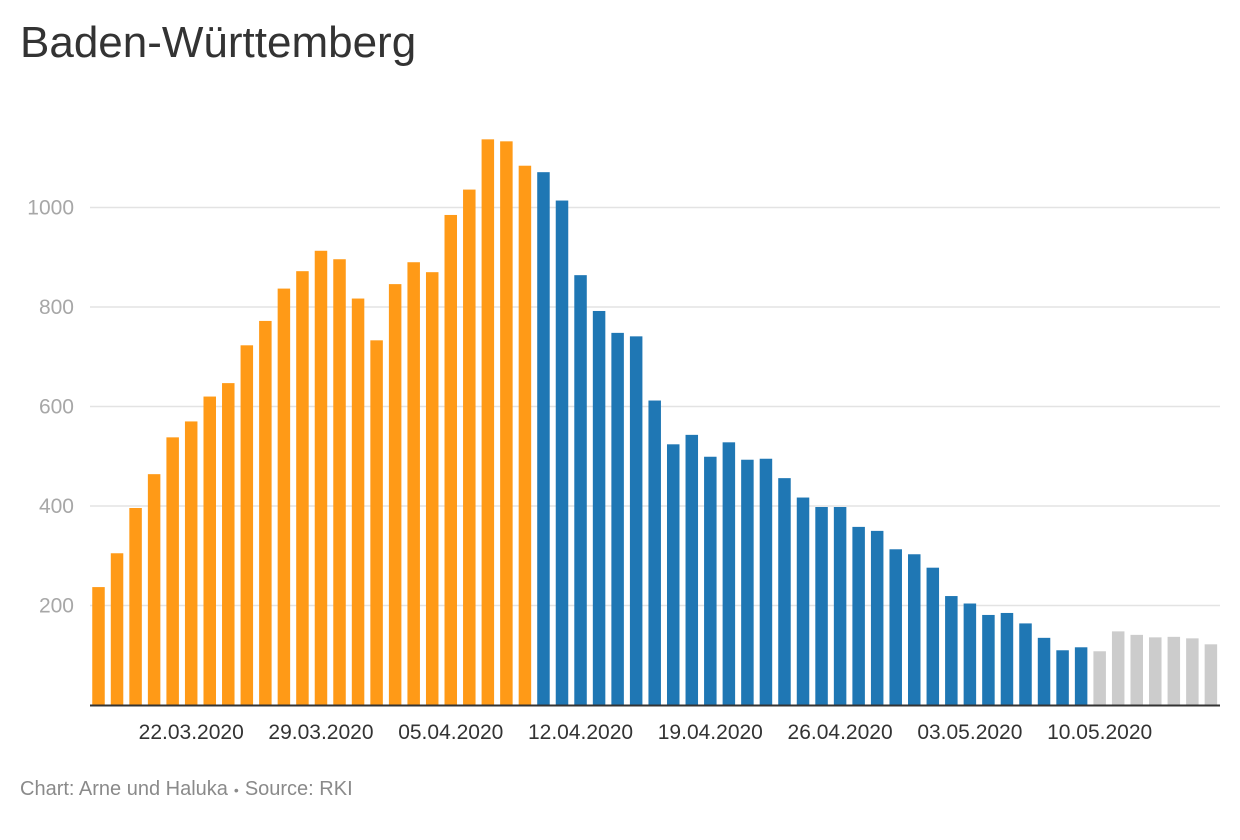 The image size is (1240, 840). Describe the element at coordinates (840, 732) in the screenshot. I see `x-tick-label: 26.04.2020` at that location.